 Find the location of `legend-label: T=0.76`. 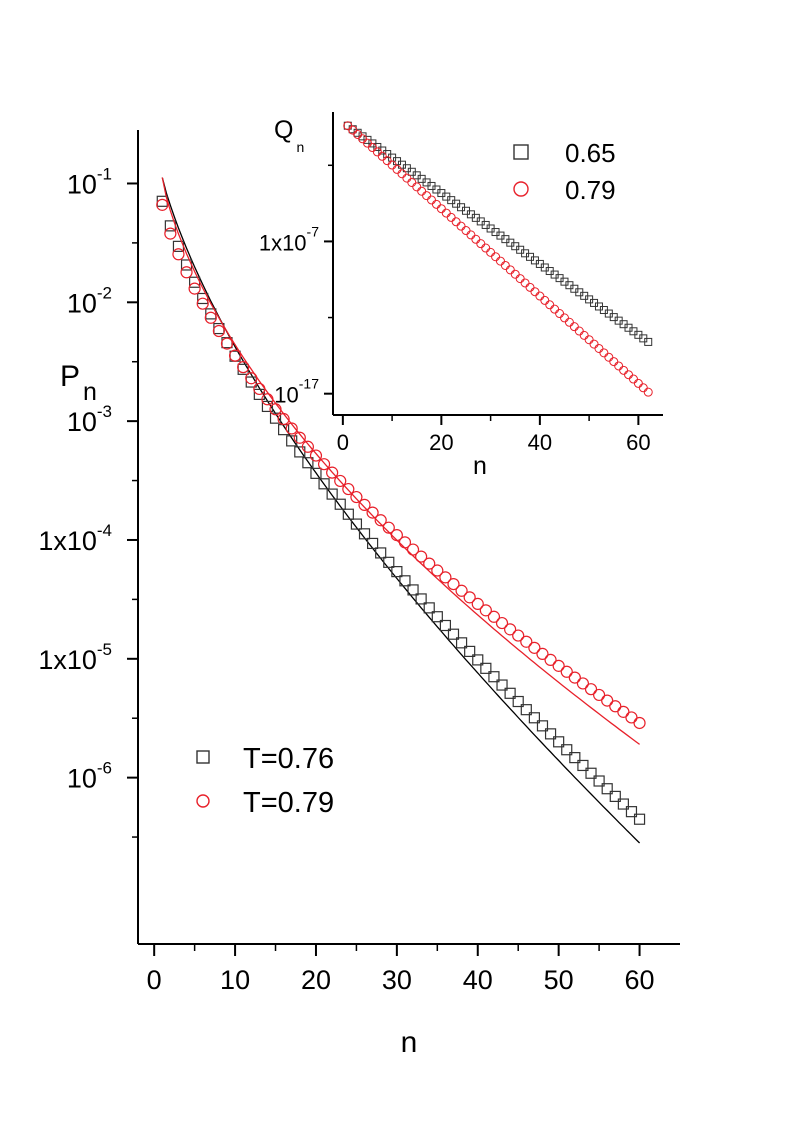

legend-label: T=0.76 is located at coordinates (288, 759).